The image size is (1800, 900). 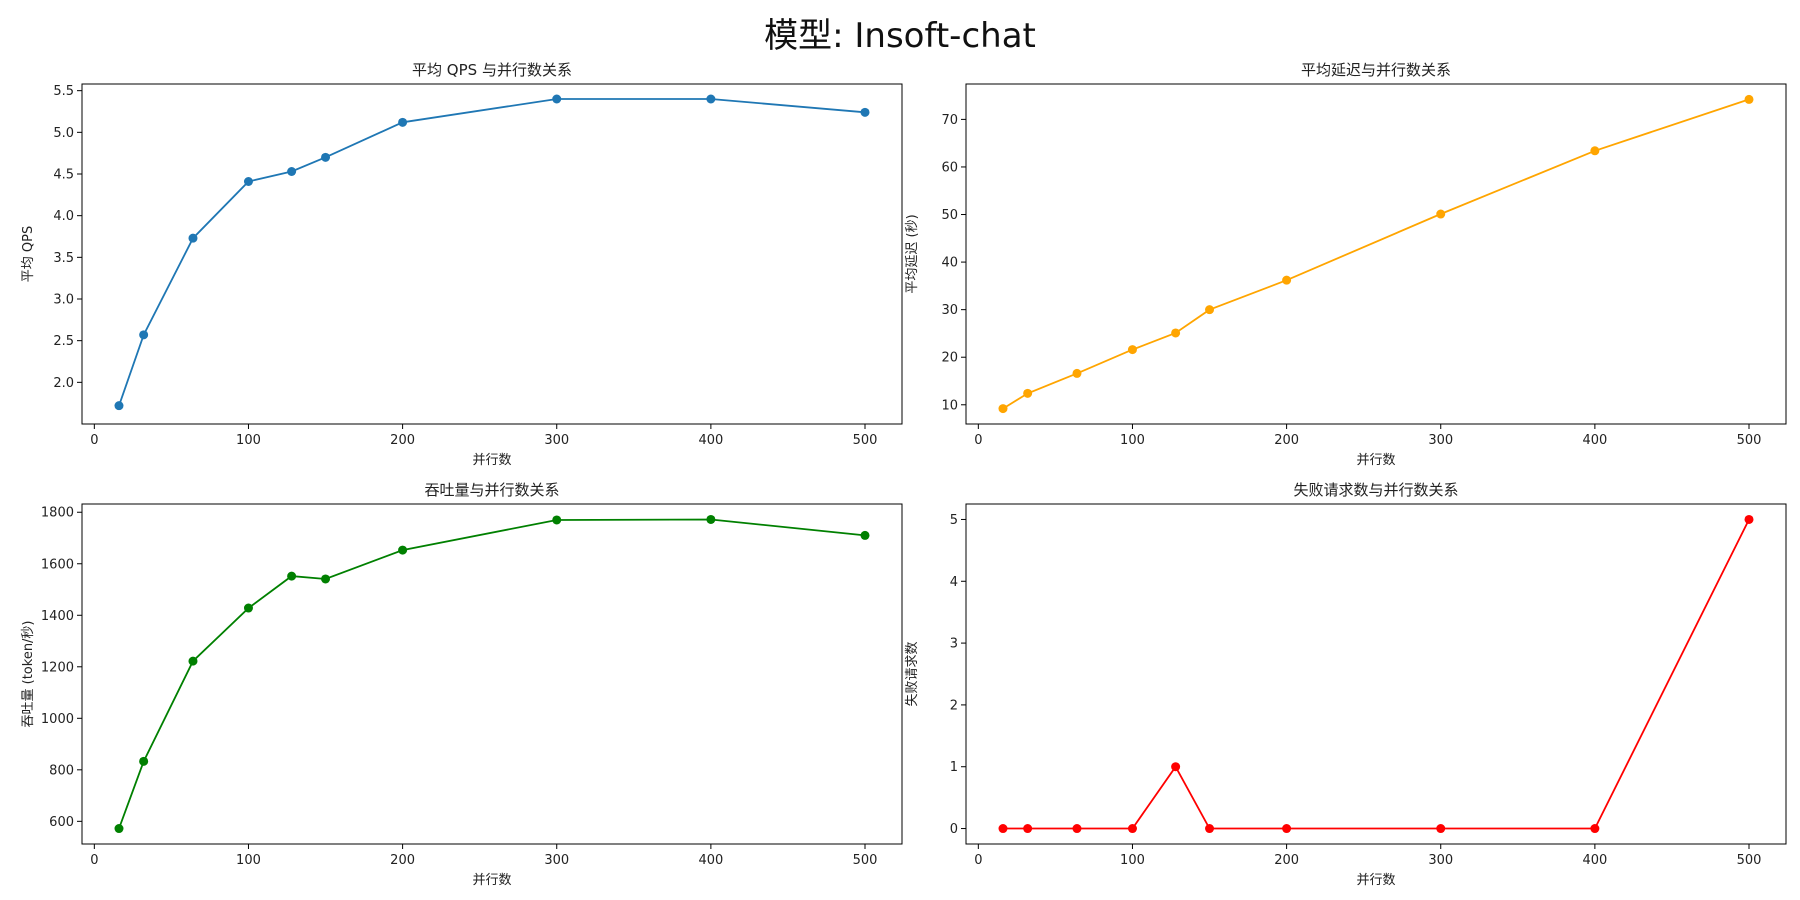 I want to click on y-axis-label: 平均 QPS, so click(x=28, y=254).